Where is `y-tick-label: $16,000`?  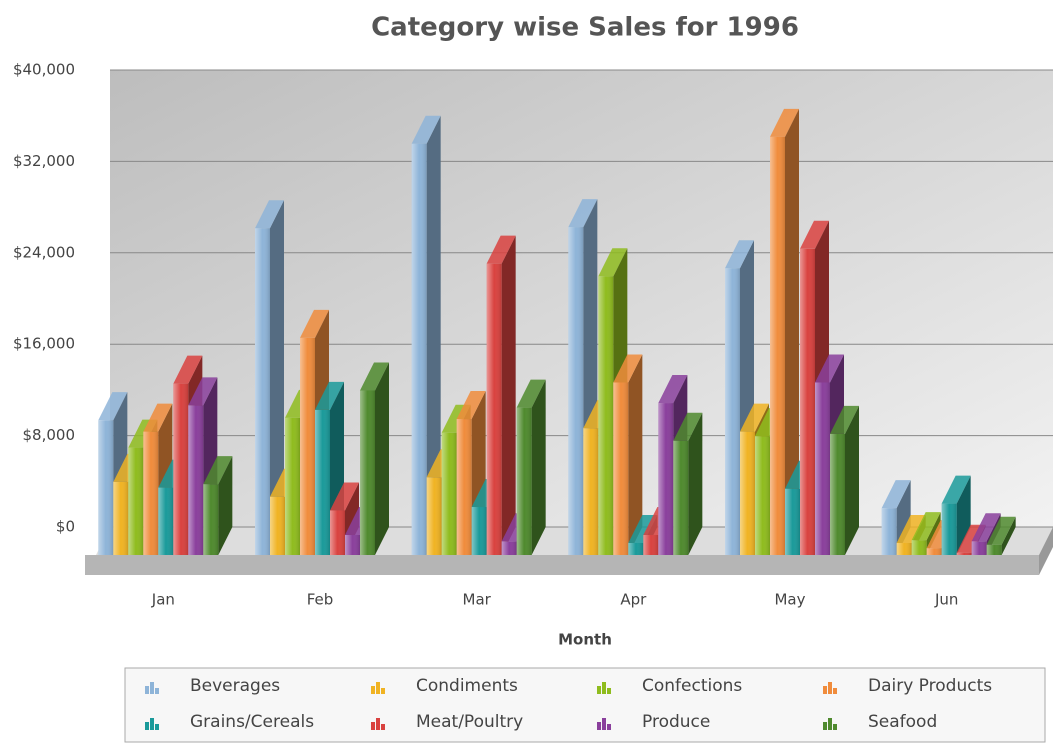 y-tick-label: $16,000 is located at coordinates (44, 344).